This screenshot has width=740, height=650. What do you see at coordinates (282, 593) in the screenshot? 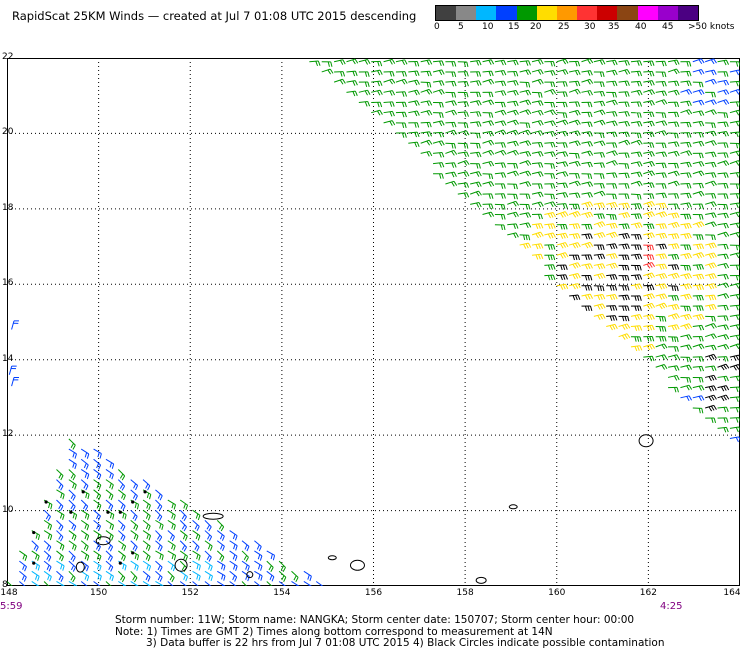
I see `longitude-label: 154` at bounding box center [282, 593].